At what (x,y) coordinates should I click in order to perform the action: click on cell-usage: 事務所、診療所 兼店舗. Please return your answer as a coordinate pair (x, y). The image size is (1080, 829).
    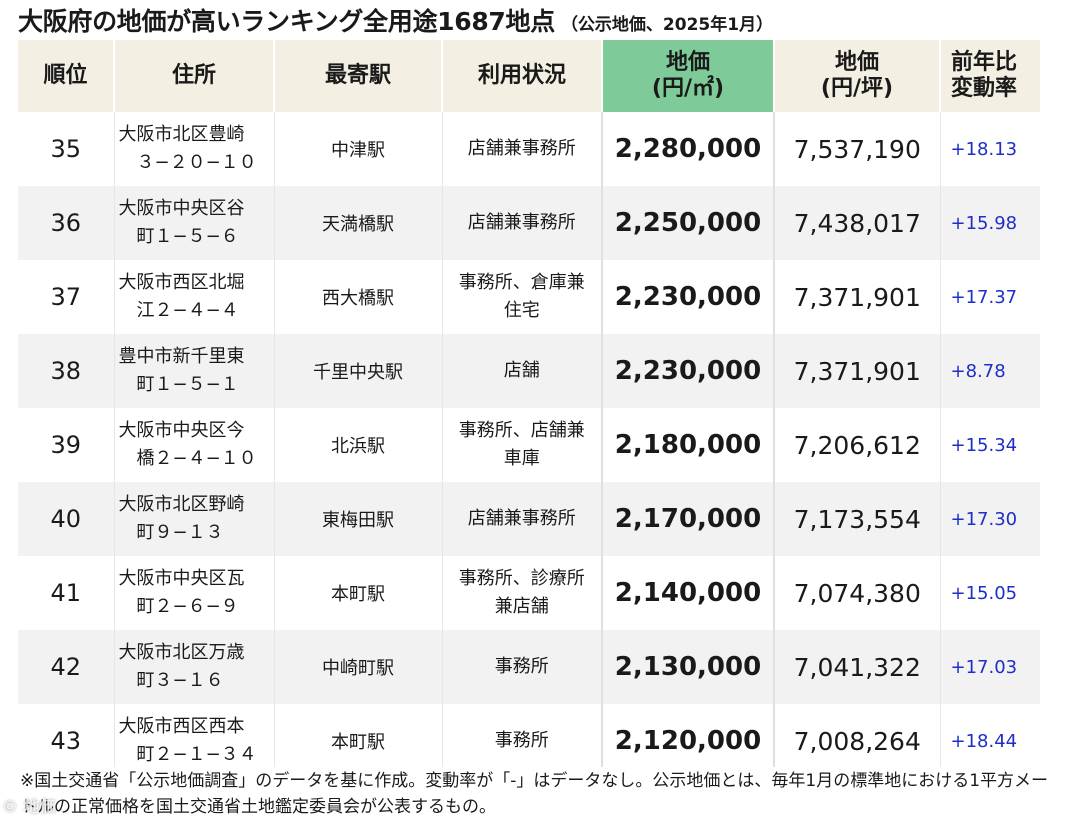
    Looking at the image, I should click on (522, 593).